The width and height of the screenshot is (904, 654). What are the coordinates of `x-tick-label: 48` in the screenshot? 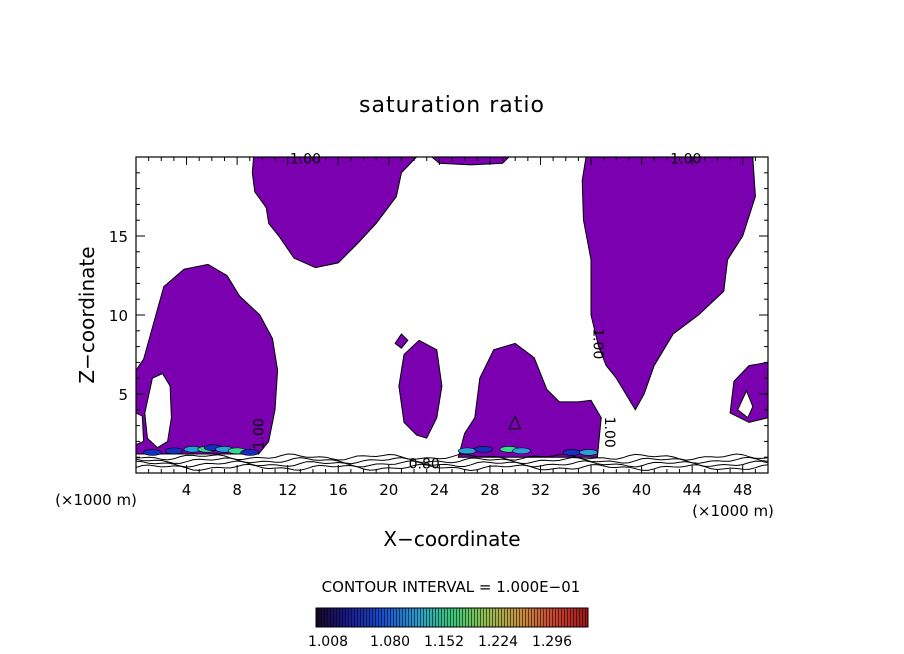 It's located at (742, 490).